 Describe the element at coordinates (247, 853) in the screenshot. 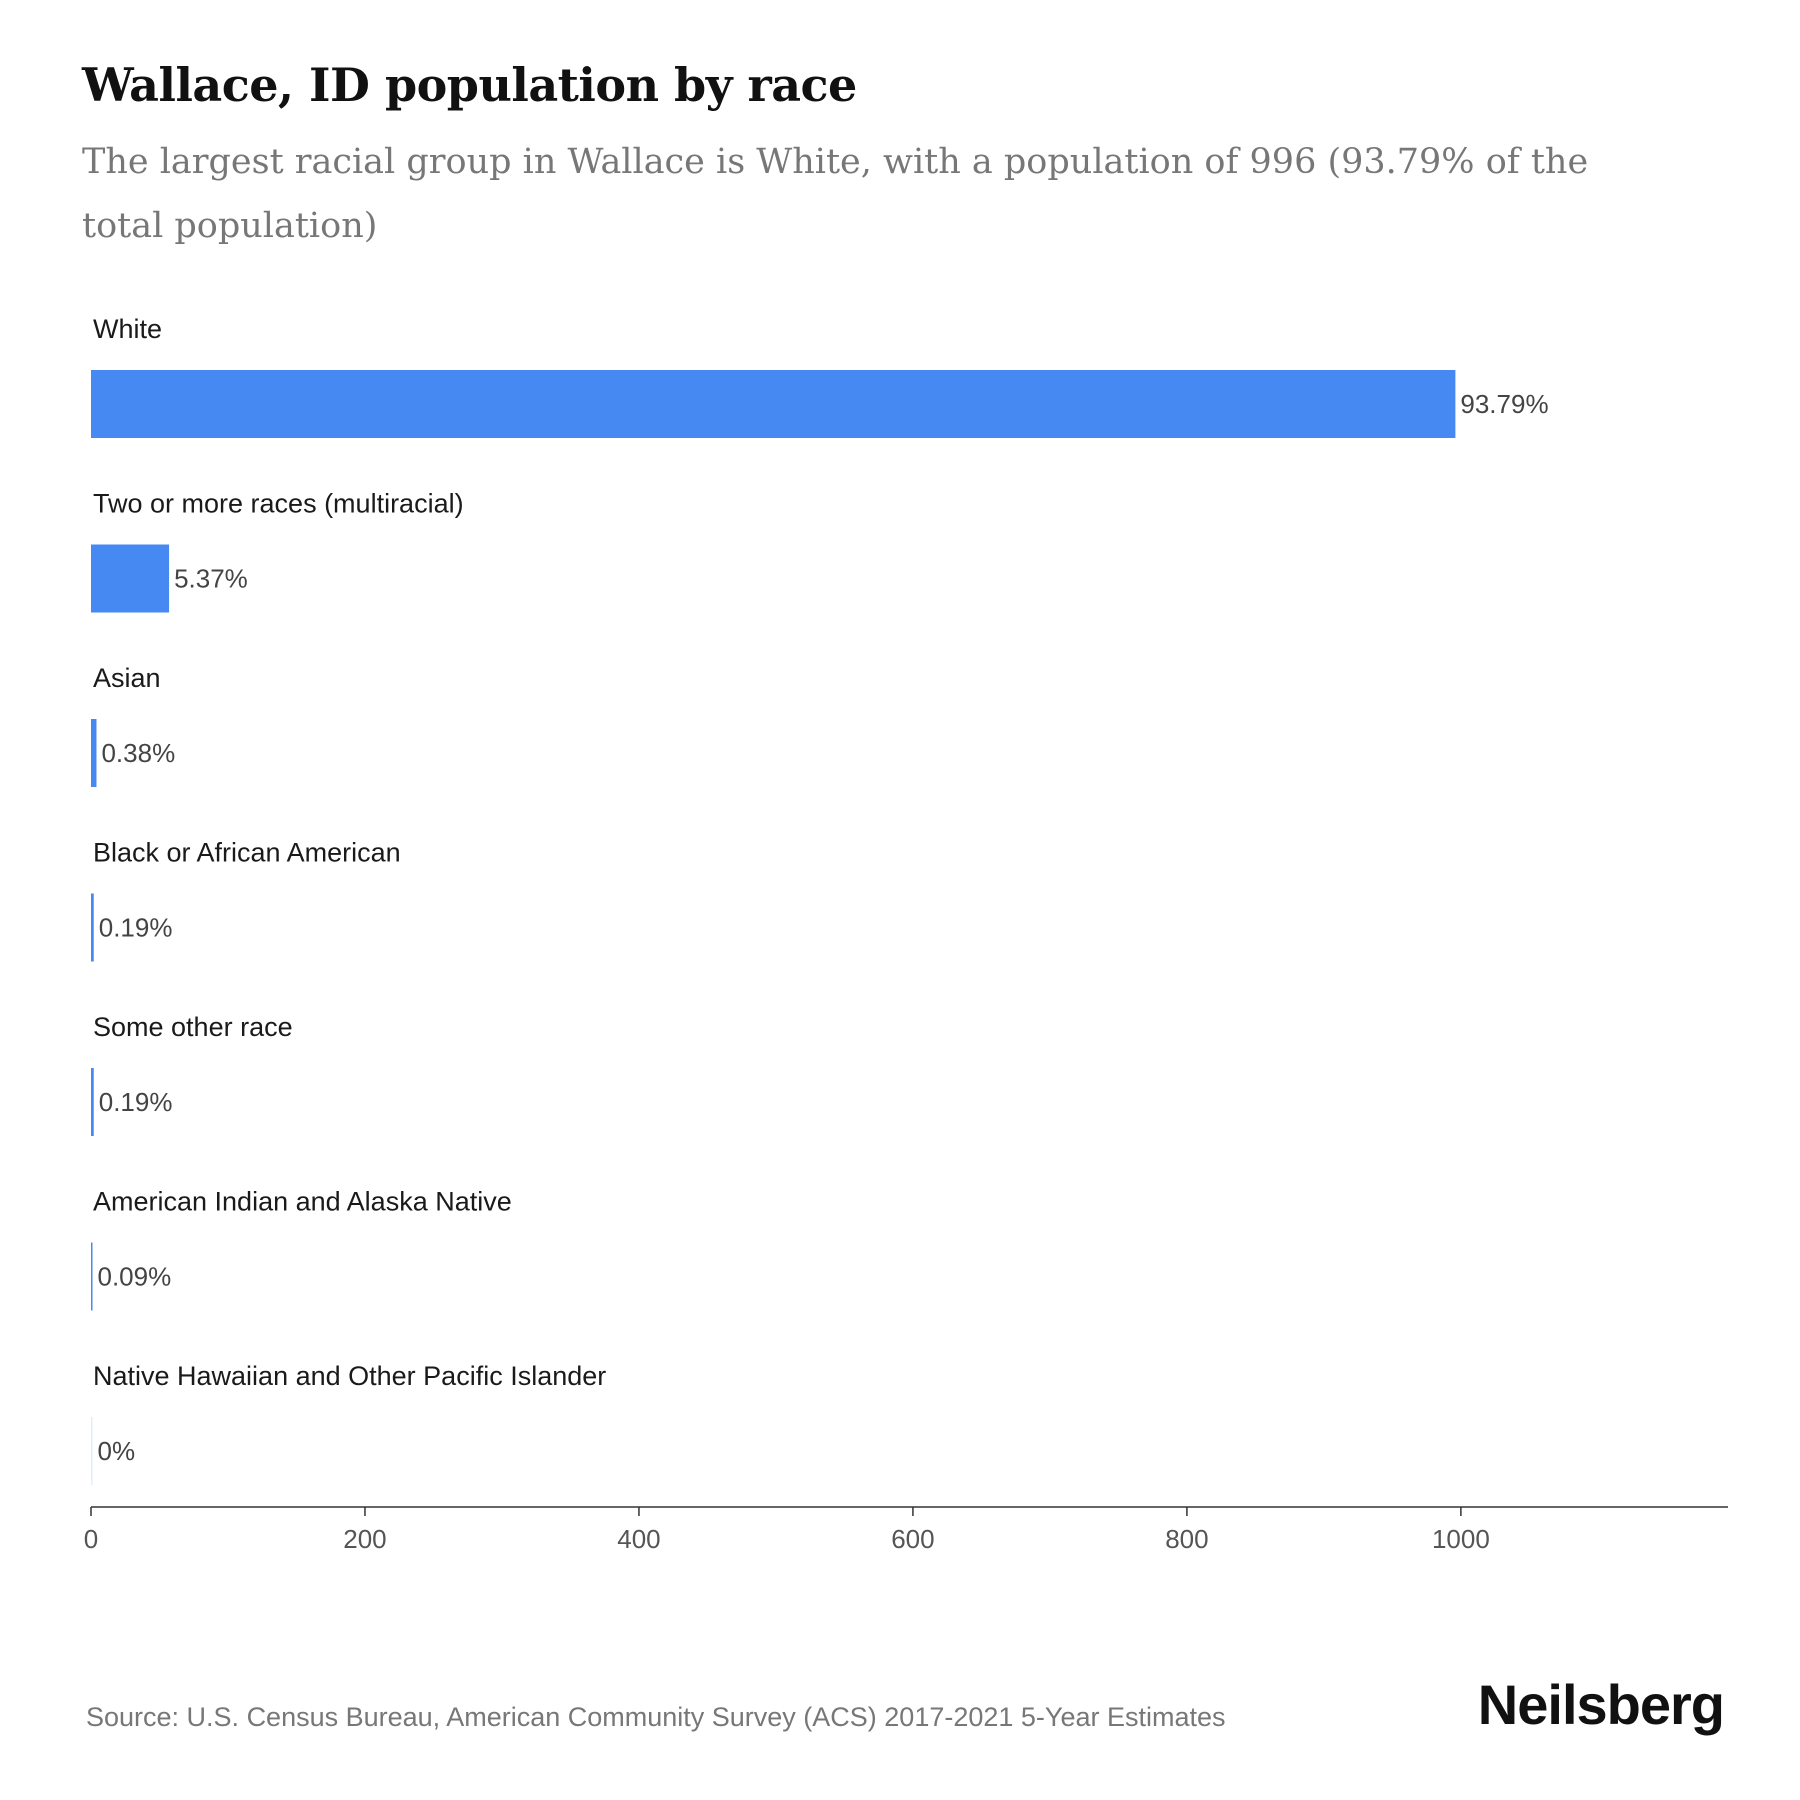

I see `category-label: Black or African American` at that location.